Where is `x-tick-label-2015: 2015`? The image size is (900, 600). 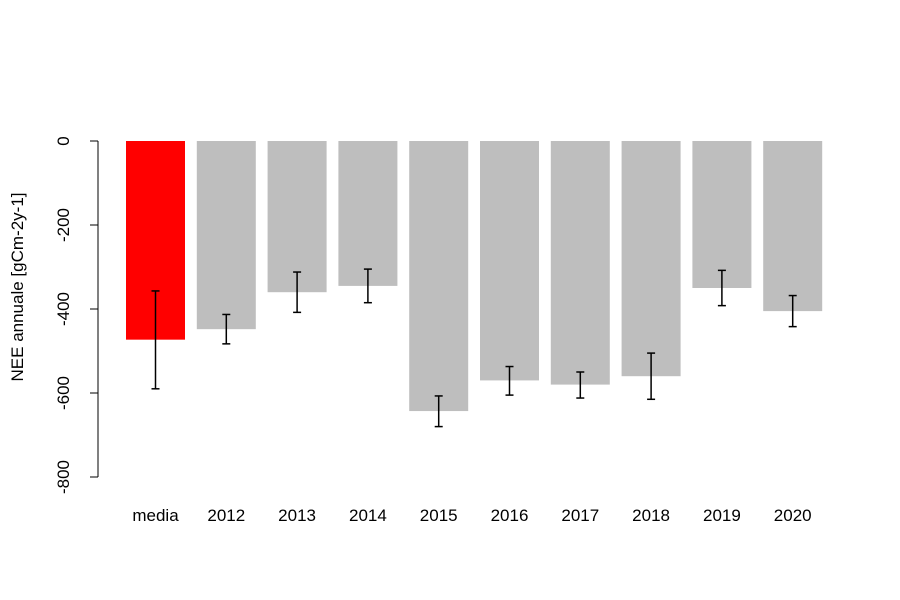 x-tick-label-2015: 2015 is located at coordinates (439, 515).